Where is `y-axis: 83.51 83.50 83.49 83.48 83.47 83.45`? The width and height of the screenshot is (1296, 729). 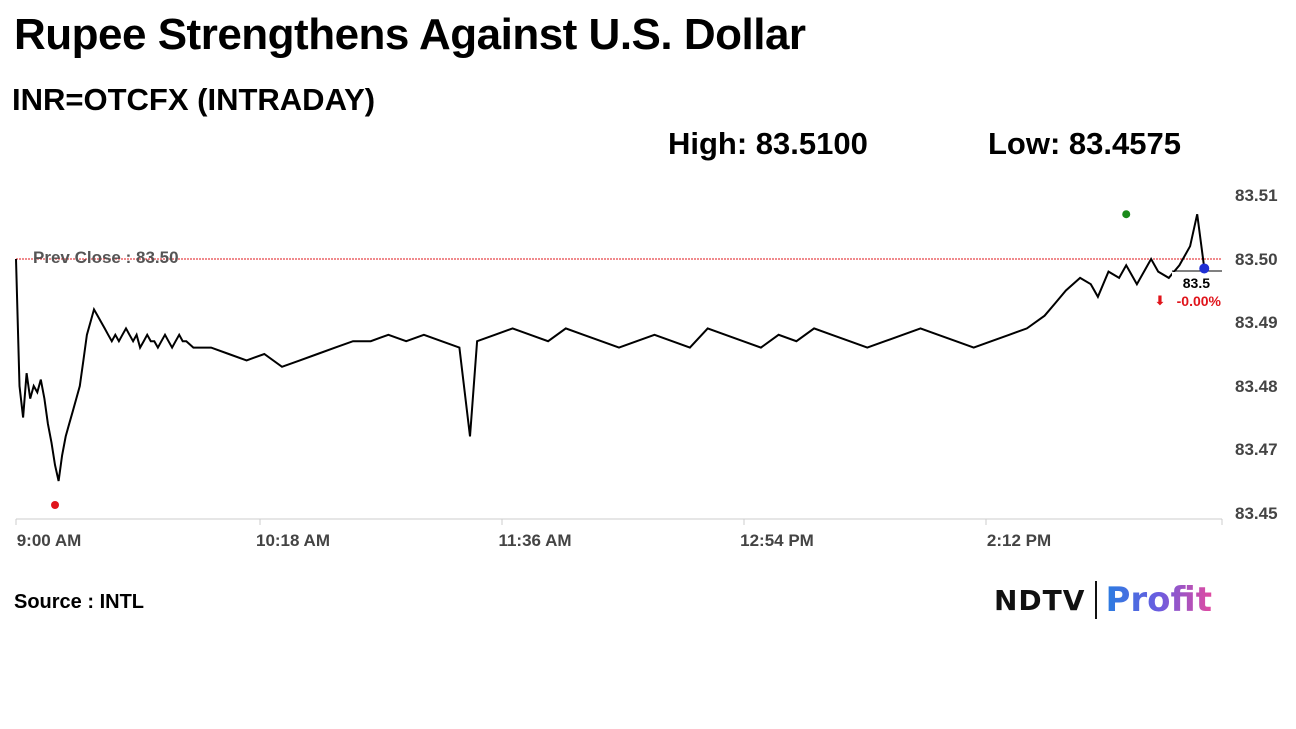 y-axis: 83.51 83.50 83.49 83.48 83.47 83.45 is located at coordinates (1256, 354).